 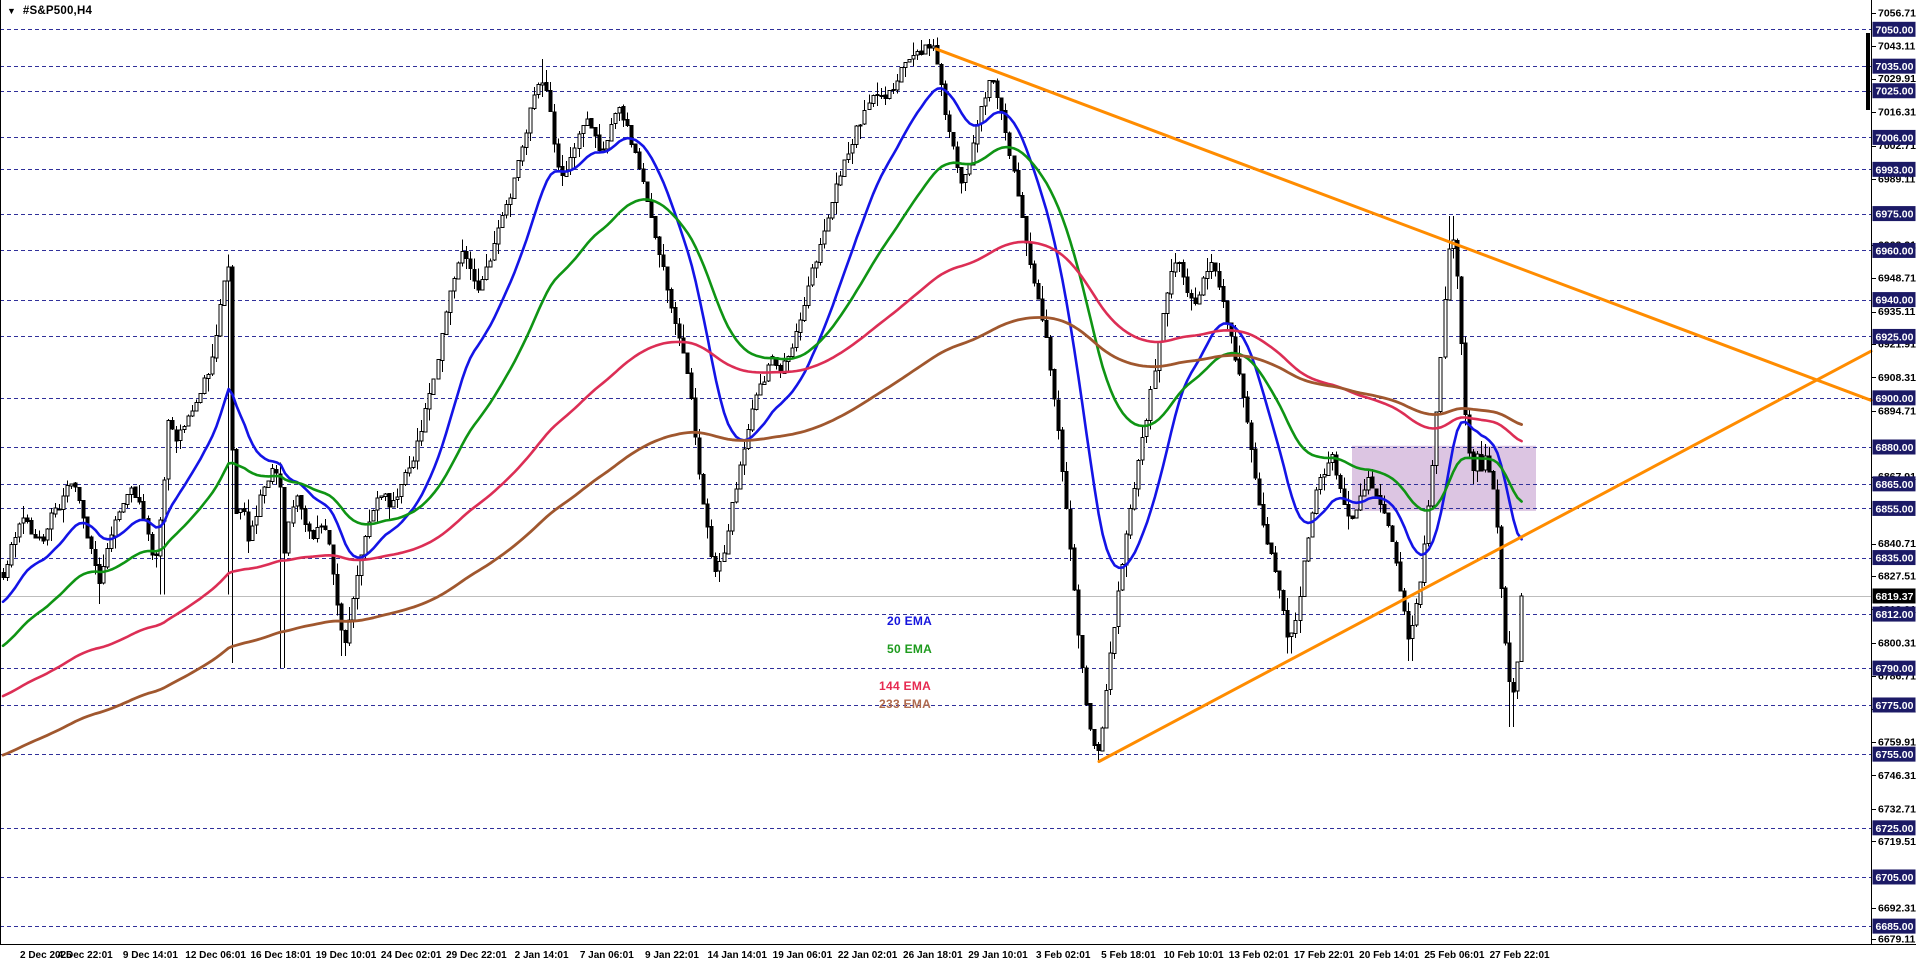 I want to click on price-level-badge-label: 7006.00, so click(x=1895, y=138).